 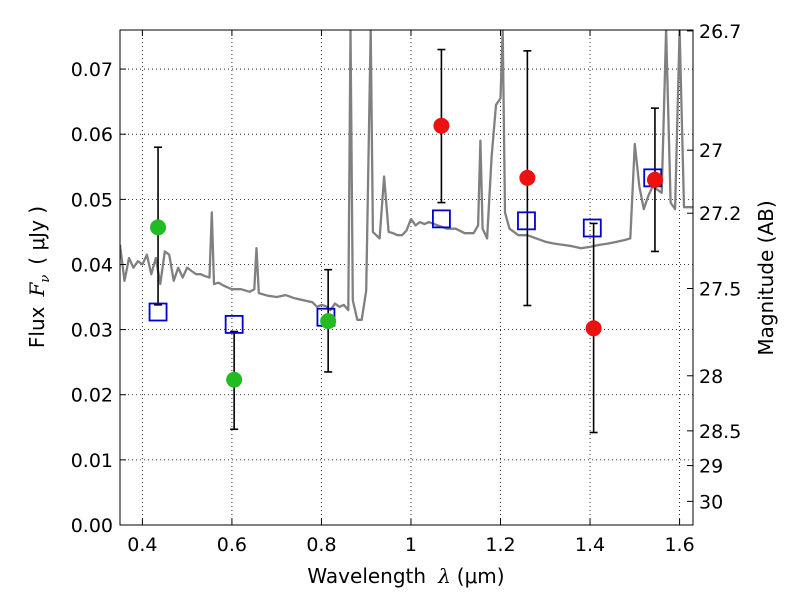 What do you see at coordinates (92, 331) in the screenshot?
I see `y-tick-label: 0.03` at bounding box center [92, 331].